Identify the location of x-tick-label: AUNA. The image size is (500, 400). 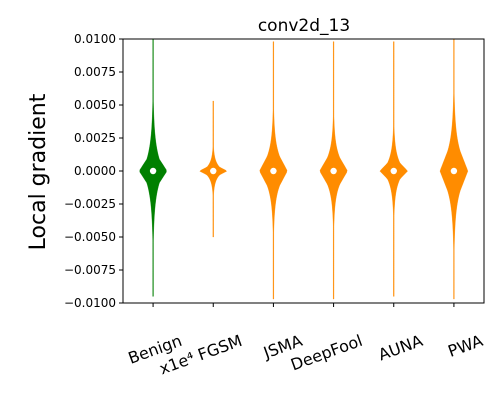
(400, 347).